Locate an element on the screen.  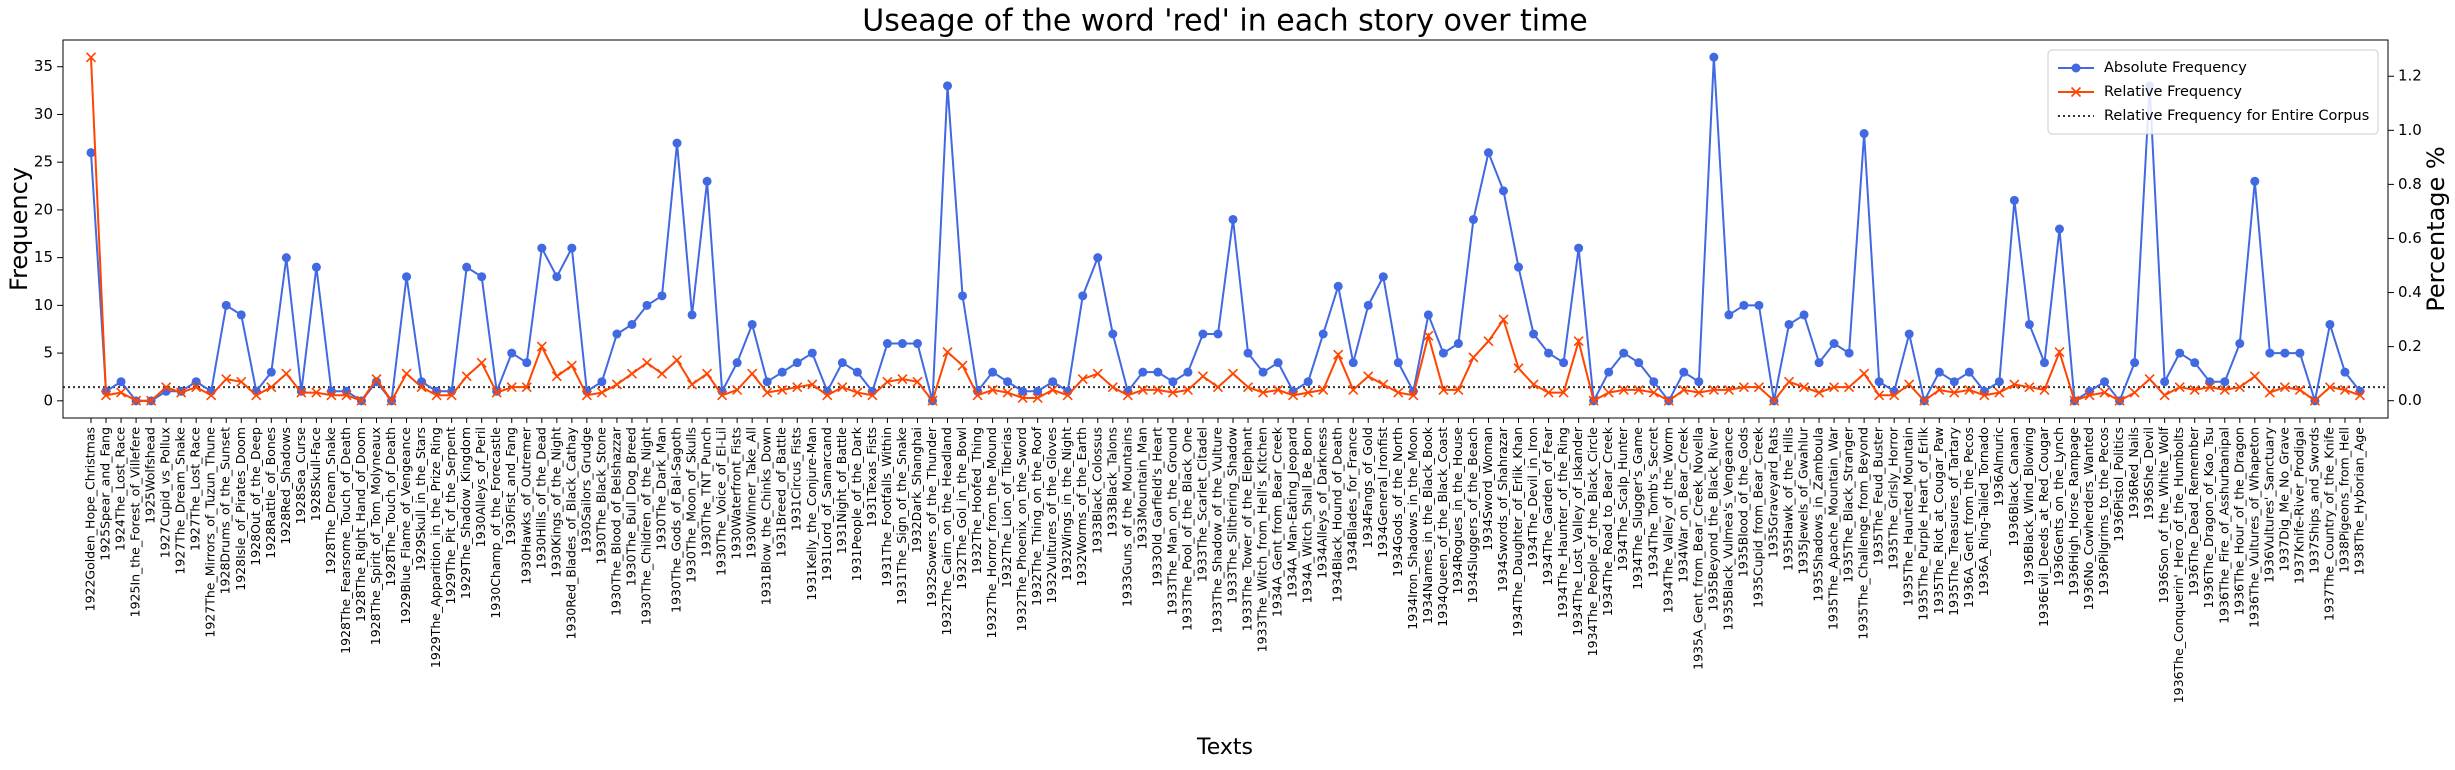
x-tick-label: 1936Pilgrims_to_the_Pecos is located at coordinates (2103, 511).